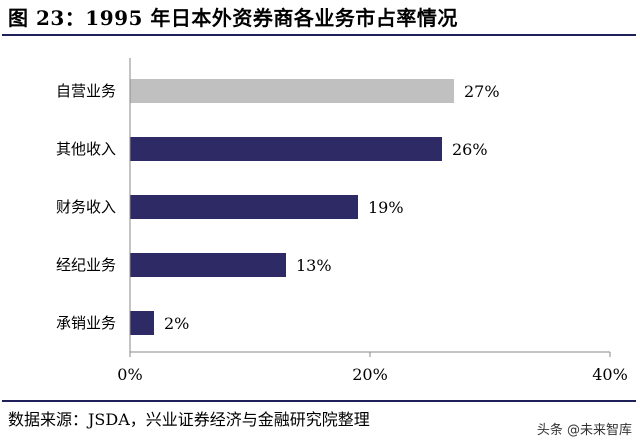  What do you see at coordinates (314, 265) in the screenshot?
I see `value-label-3: 13%` at bounding box center [314, 265].